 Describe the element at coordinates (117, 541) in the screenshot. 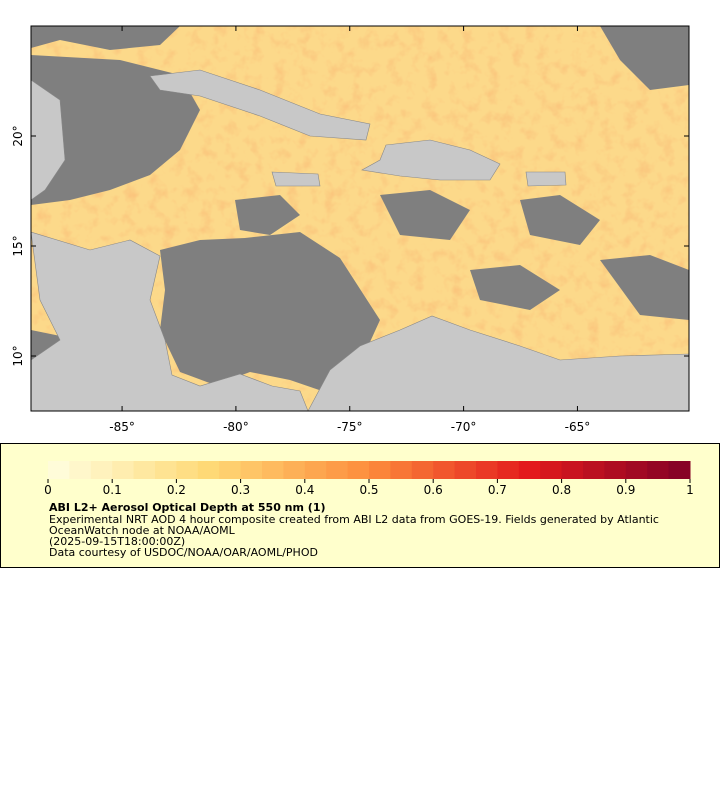

I see `legend-time: (2025-09-15T18:00:00Z)` at that location.